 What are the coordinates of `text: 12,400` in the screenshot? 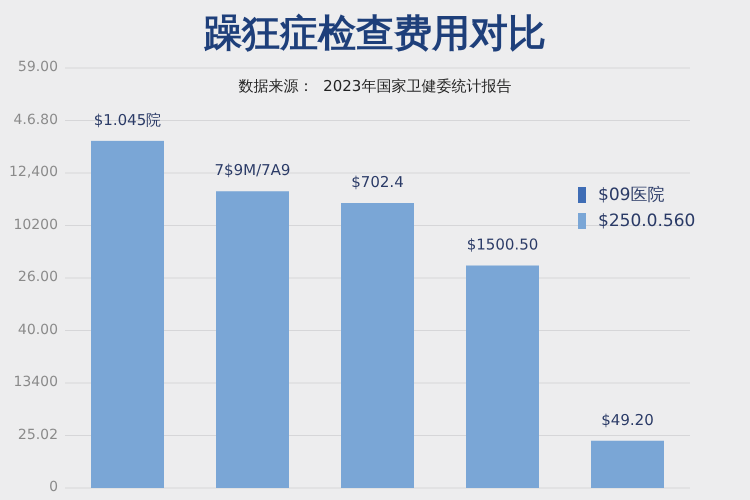 It's located at (33, 172).